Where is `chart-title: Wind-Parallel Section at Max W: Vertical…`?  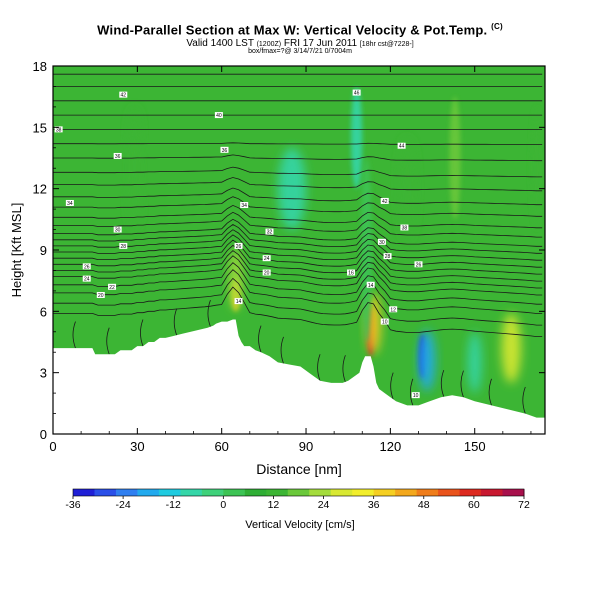 chart-title: Wind-Parallel Section at Max W: Vertical… is located at coordinates (300, 30).